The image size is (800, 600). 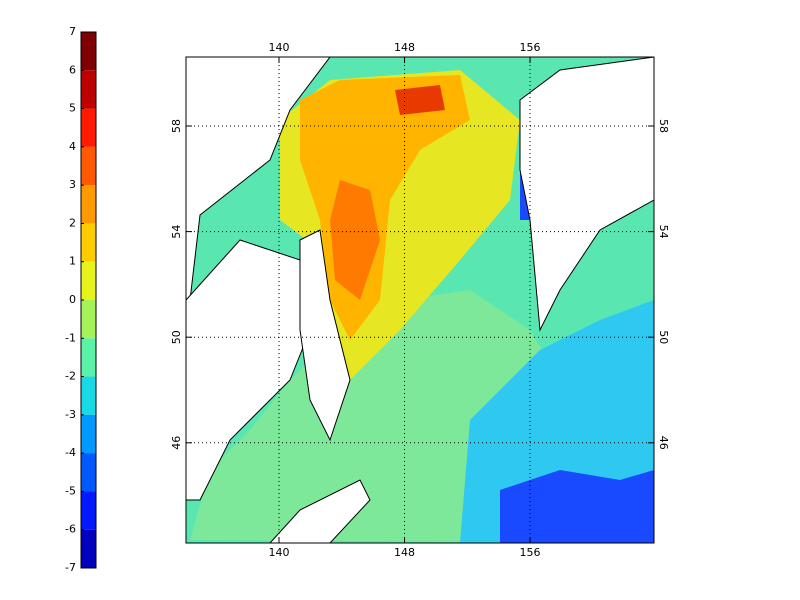 What do you see at coordinates (70, 414) in the screenshot?
I see `colorbar-label: -3` at bounding box center [70, 414].